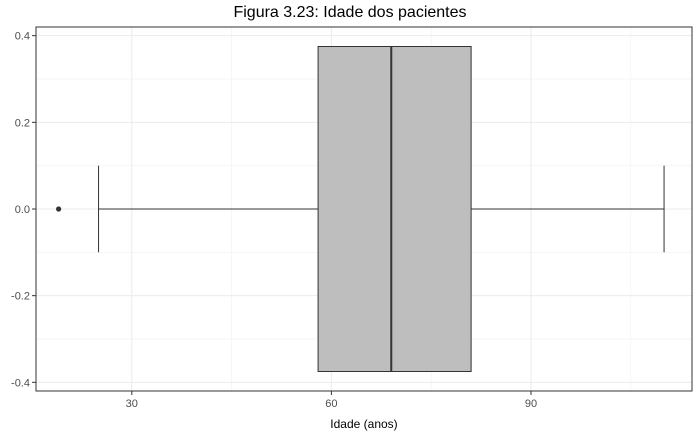  I want to click on x-tick-label: 60, so click(331, 404).